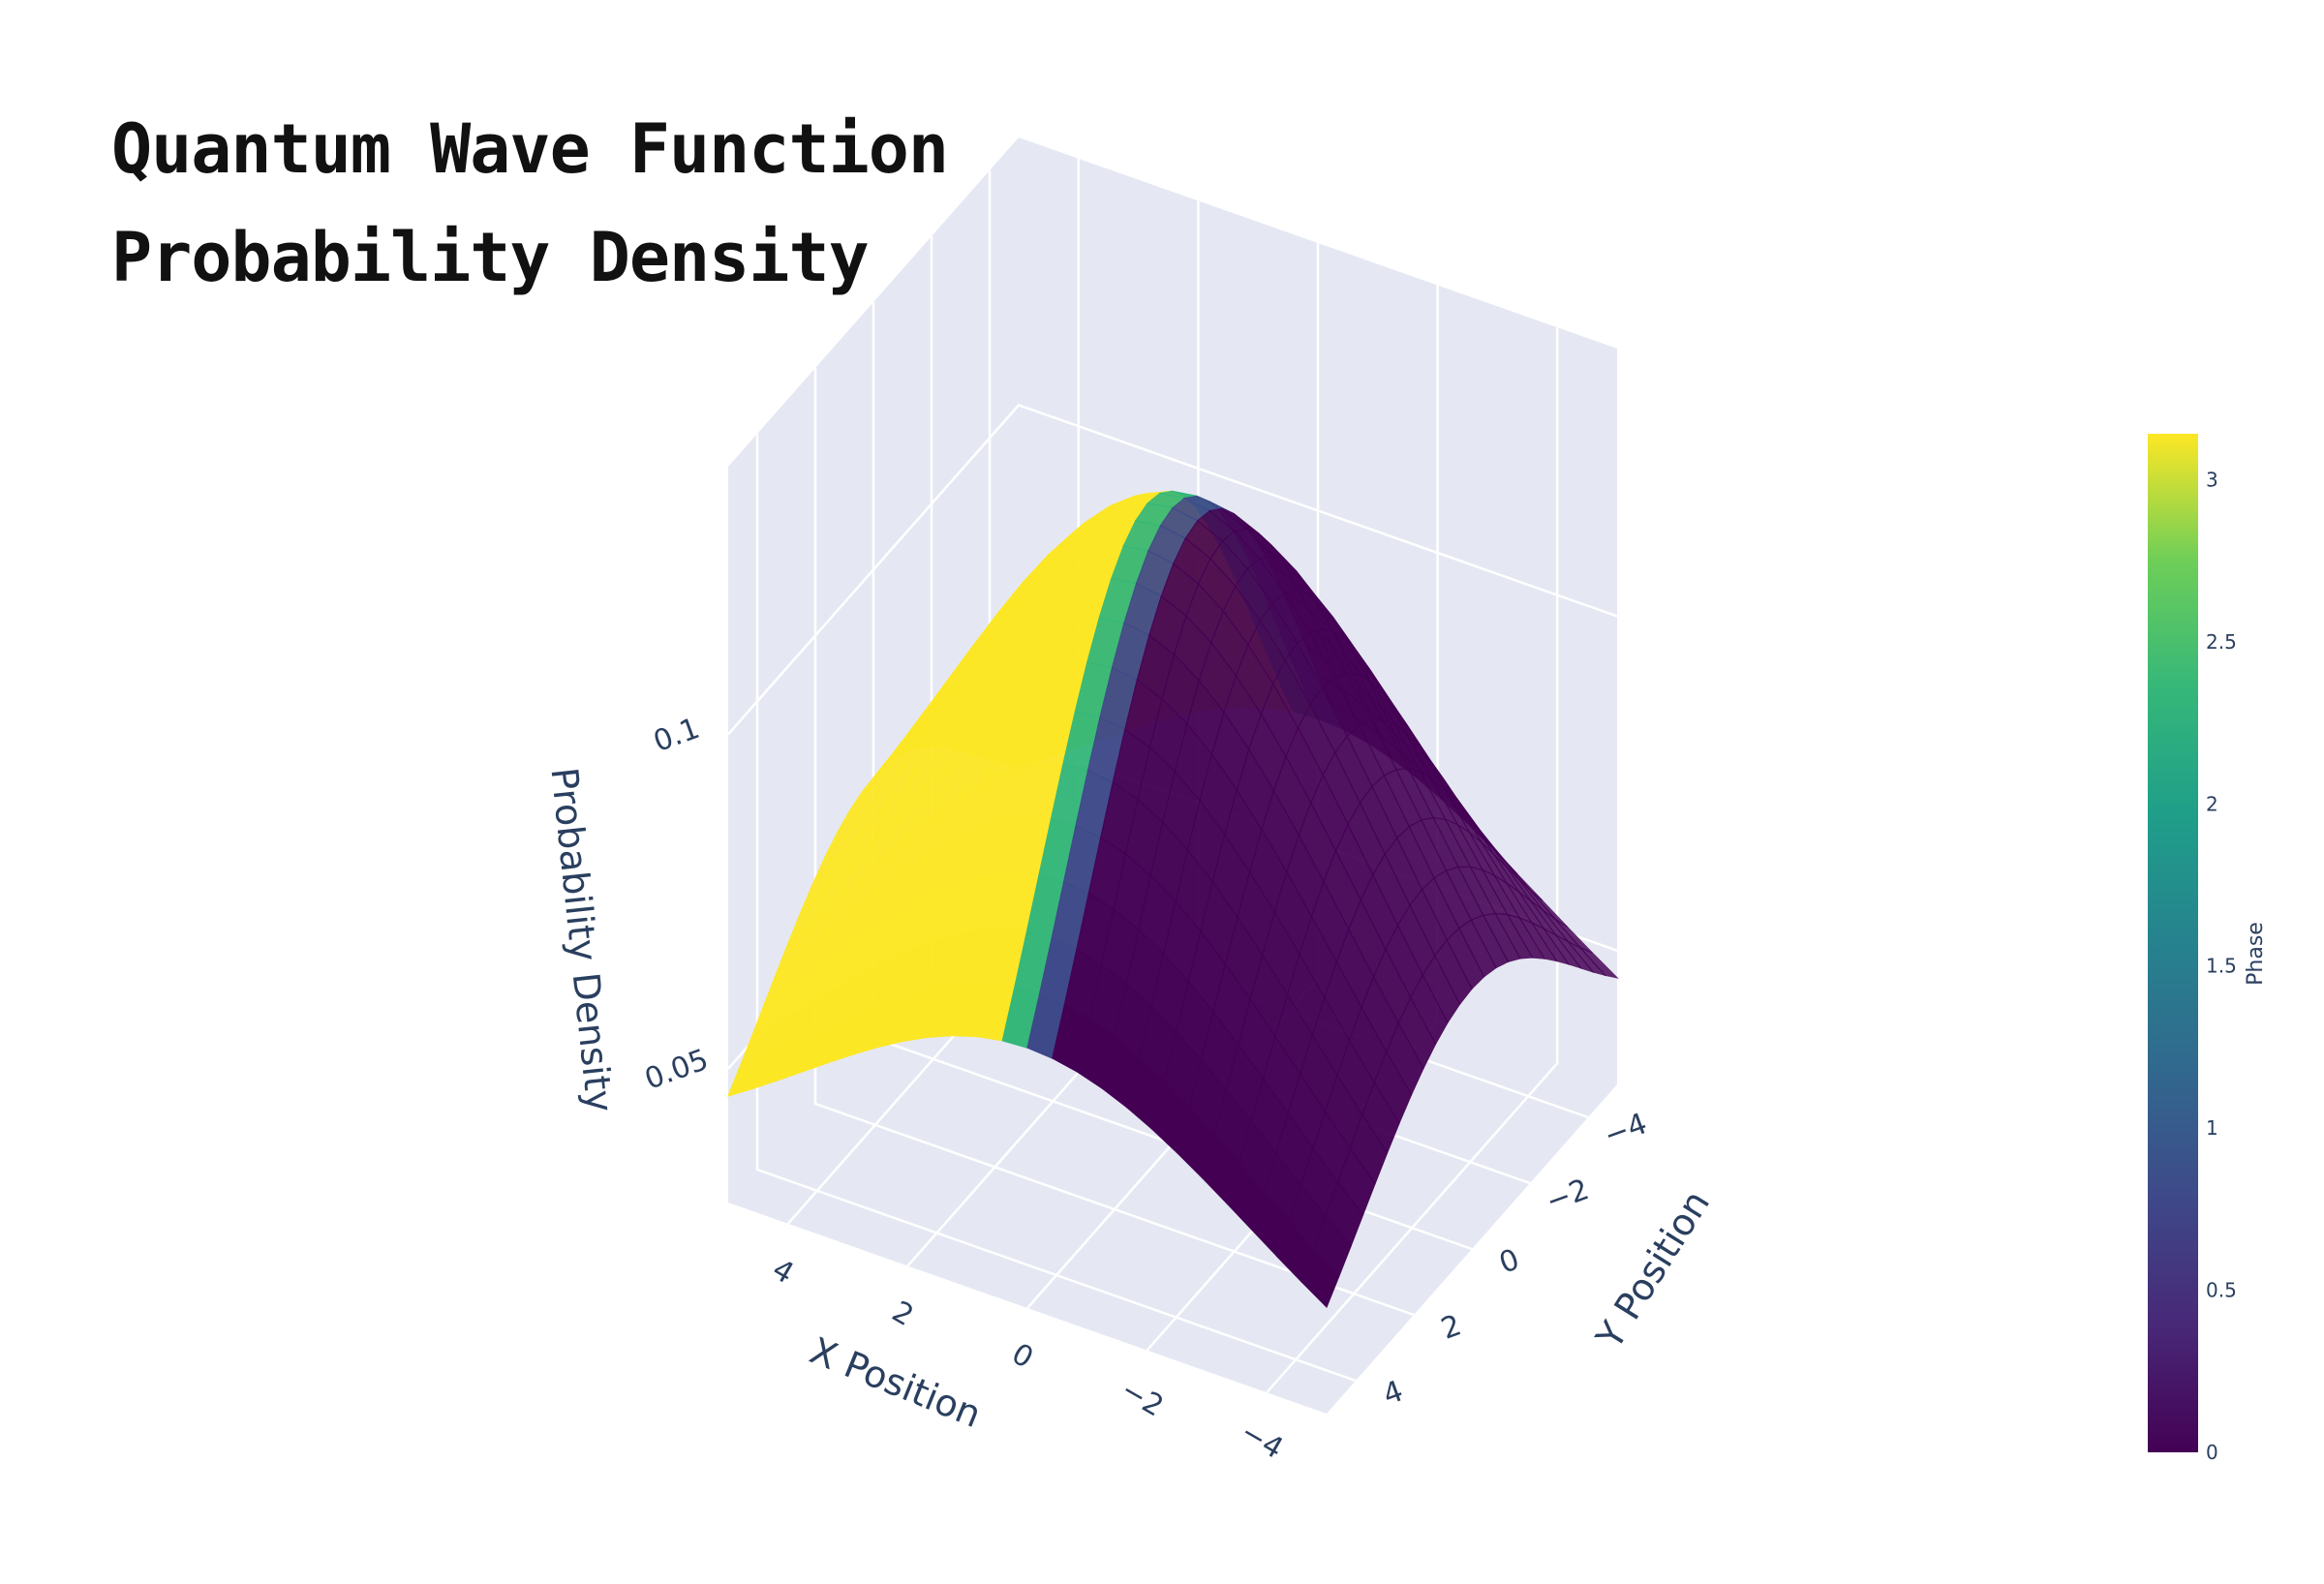 This screenshot has height=1584, width=2324. What do you see at coordinates (2222, 1290) in the screenshot?
I see `colorbar-tick-label: 0.5` at bounding box center [2222, 1290].